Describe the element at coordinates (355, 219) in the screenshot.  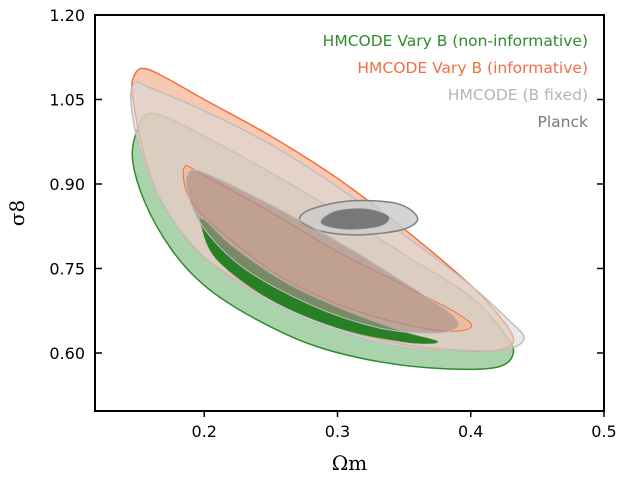
I see `contour-68-planck` at that location.